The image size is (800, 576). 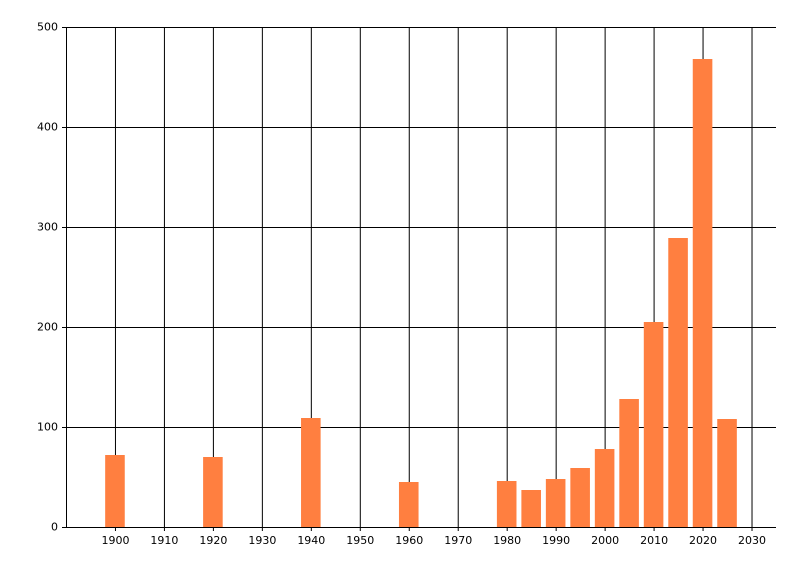 I want to click on y-tick-label: 200, so click(x=47, y=327).